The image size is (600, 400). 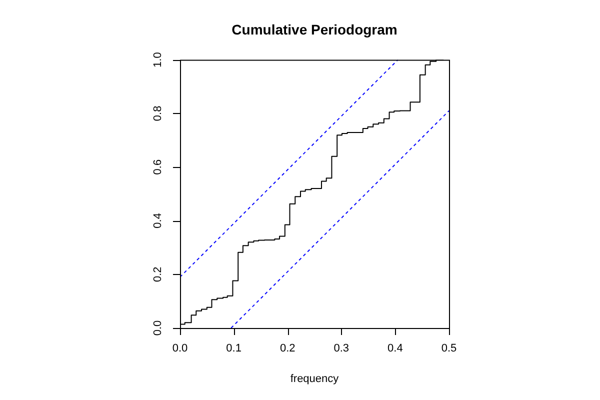 What do you see at coordinates (315, 29) in the screenshot?
I see `chart-title: Cumulative Periodogram` at bounding box center [315, 29].